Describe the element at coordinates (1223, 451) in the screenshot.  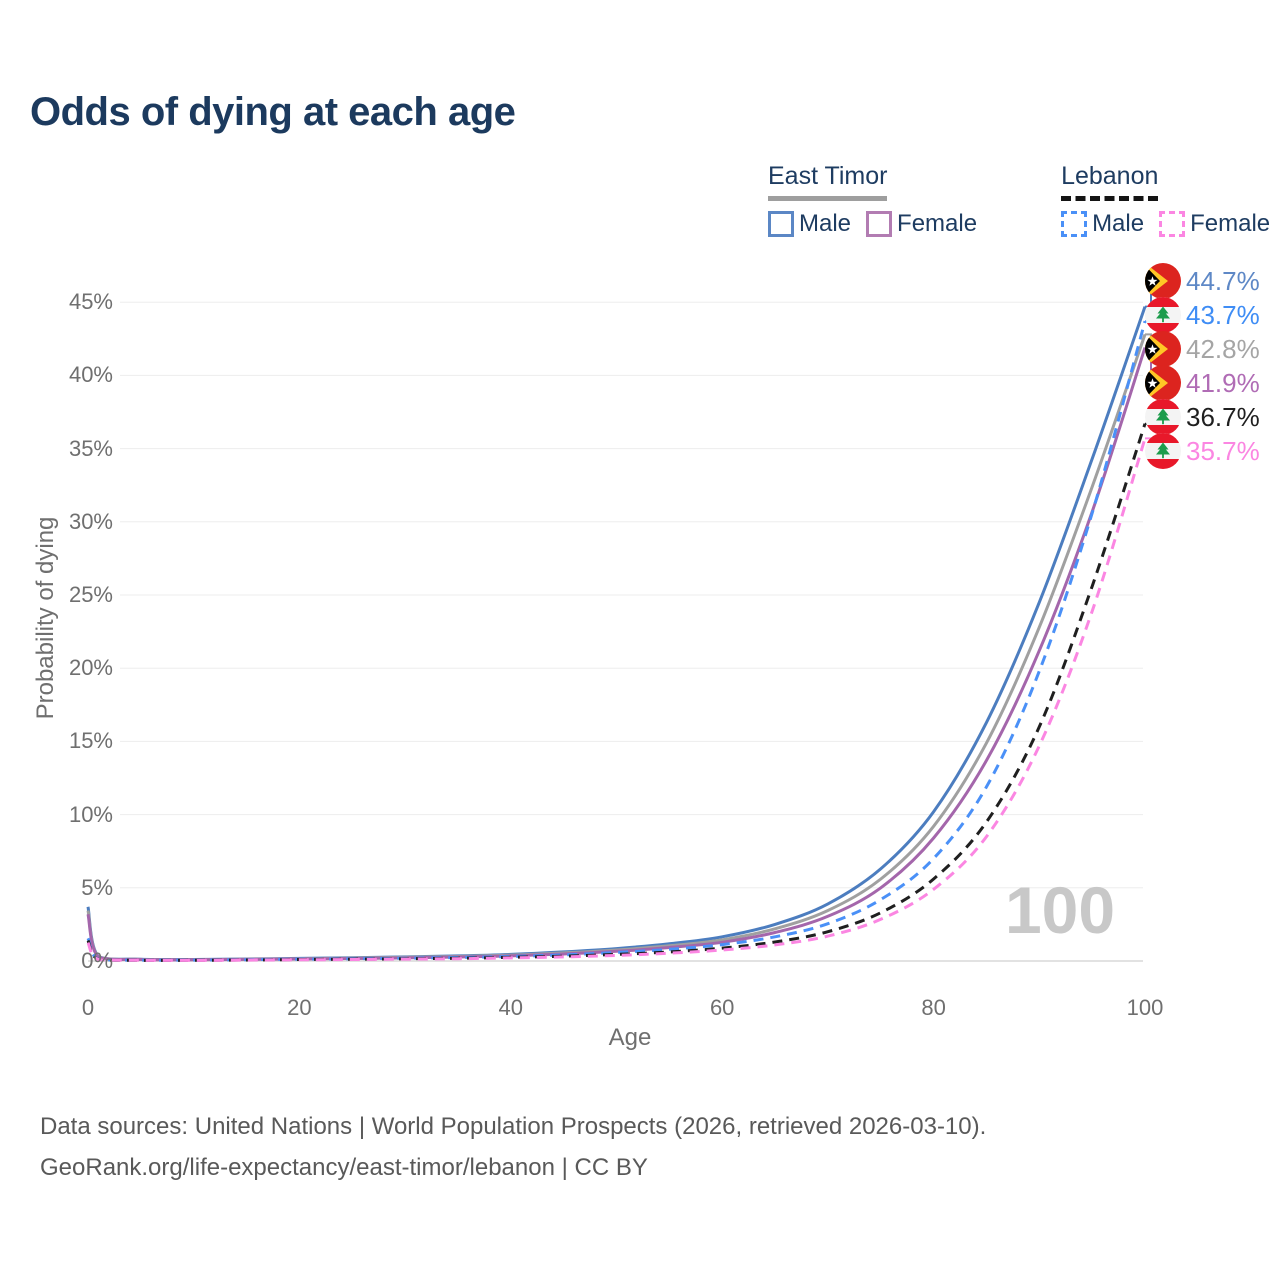
I see `end-label-value-lebanon-female: 35.7%` at that location.